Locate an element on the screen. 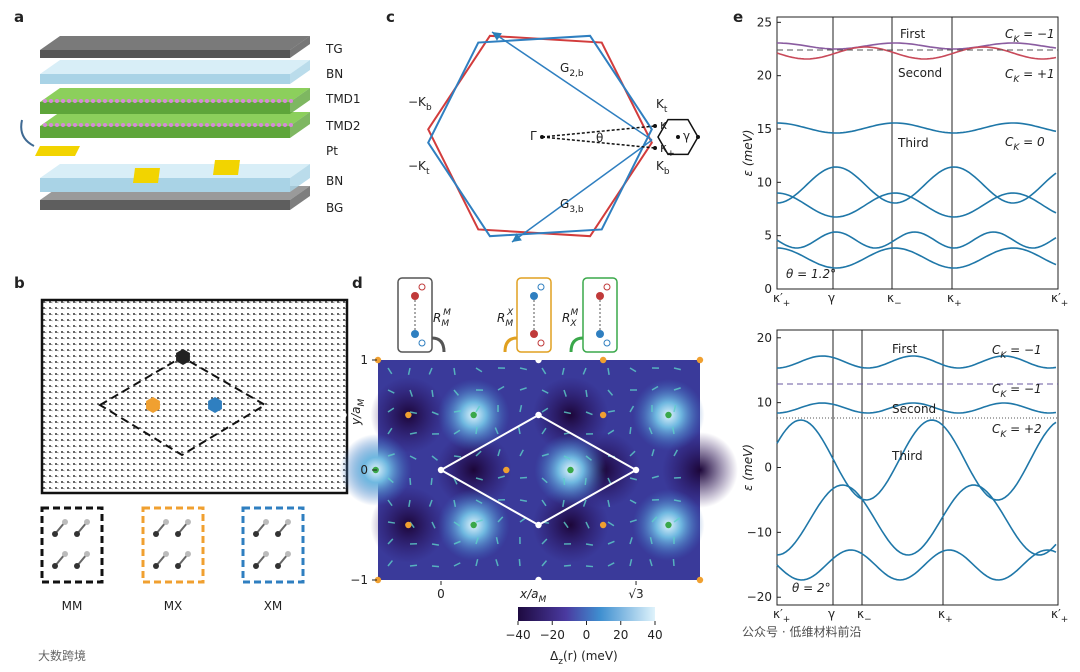  twist-angle: θ = 2° is located at coordinates (811, 588).